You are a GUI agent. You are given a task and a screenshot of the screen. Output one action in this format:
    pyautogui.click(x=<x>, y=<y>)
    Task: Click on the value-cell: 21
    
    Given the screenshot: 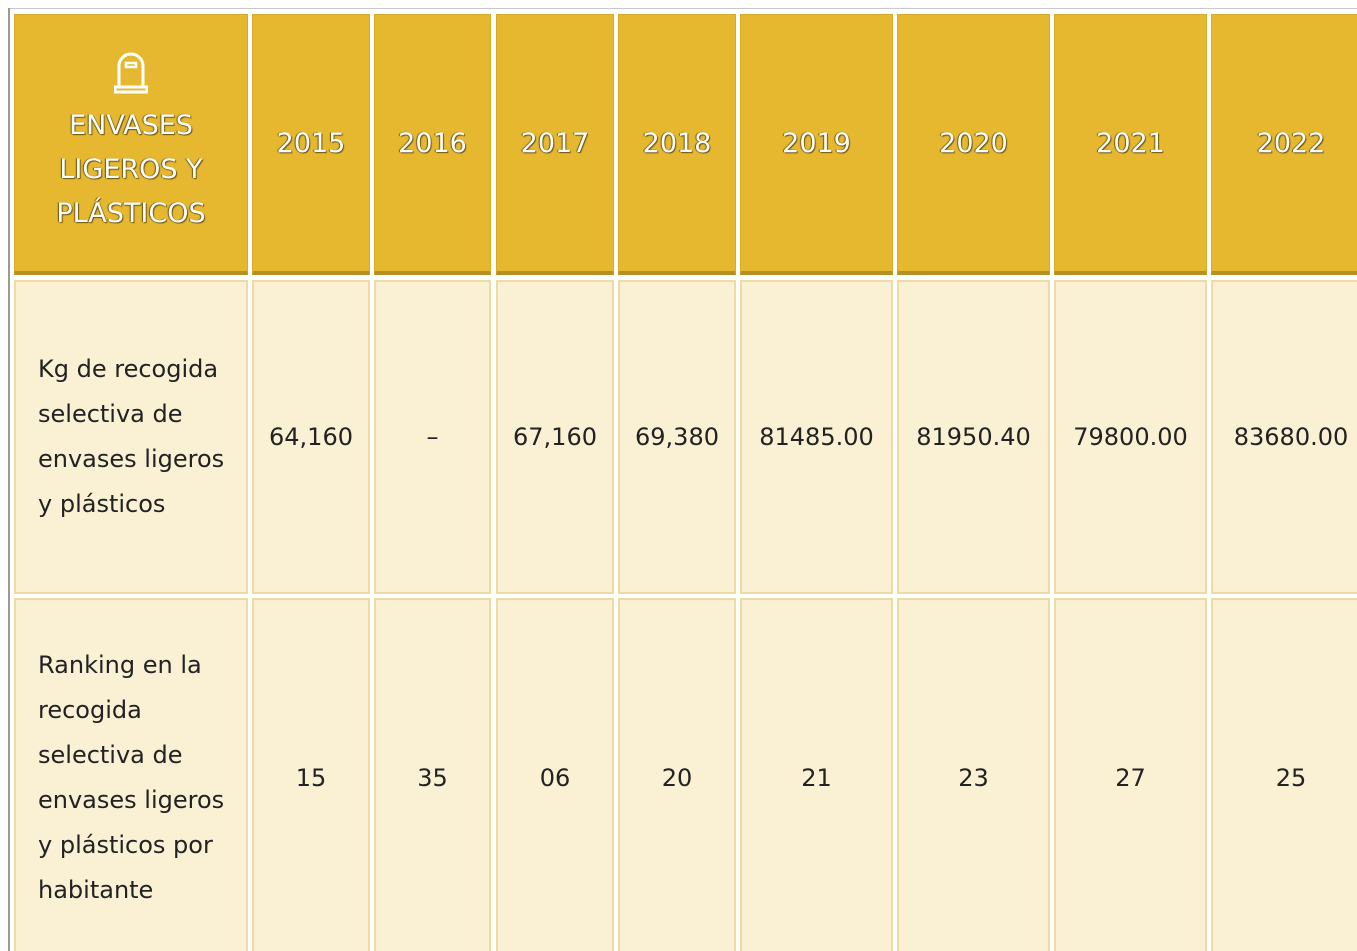 What is the action you would take?
    pyautogui.click(x=816, y=774)
    